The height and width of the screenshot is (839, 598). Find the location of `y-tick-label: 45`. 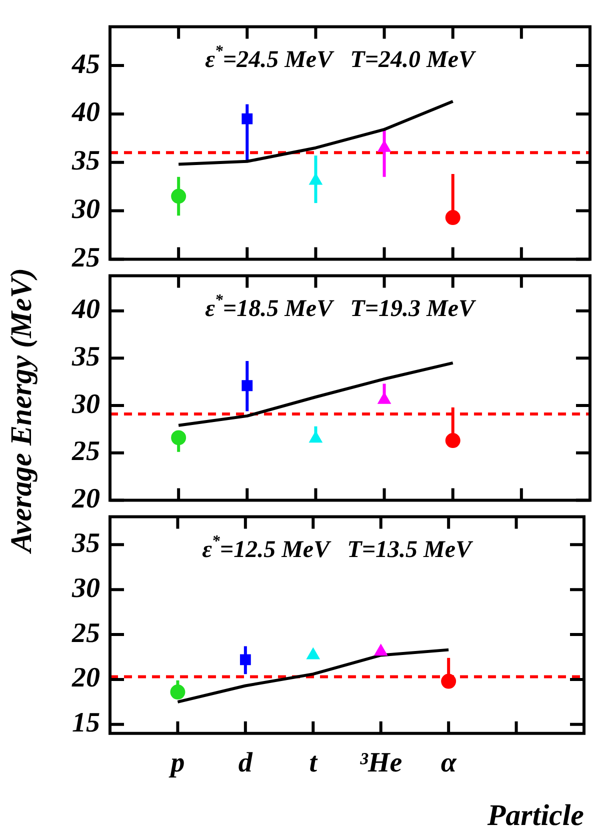

y-tick-label: 45 is located at coordinates (85, 64).